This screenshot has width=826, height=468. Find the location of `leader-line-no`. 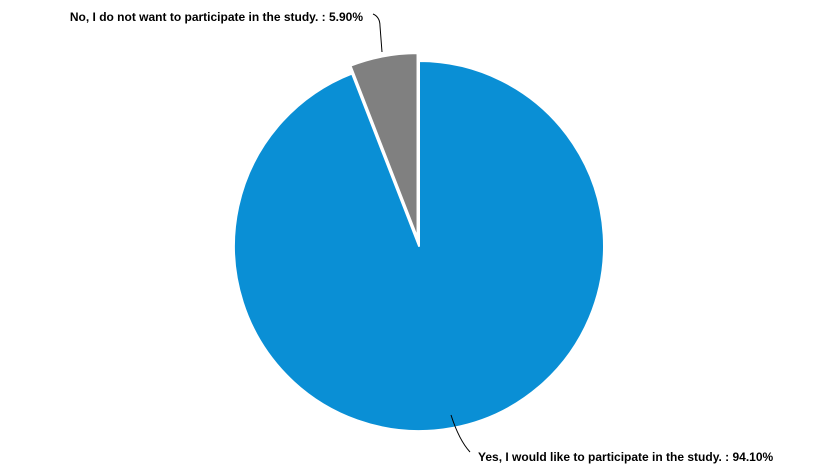

leader-line-no is located at coordinates (377, 33).